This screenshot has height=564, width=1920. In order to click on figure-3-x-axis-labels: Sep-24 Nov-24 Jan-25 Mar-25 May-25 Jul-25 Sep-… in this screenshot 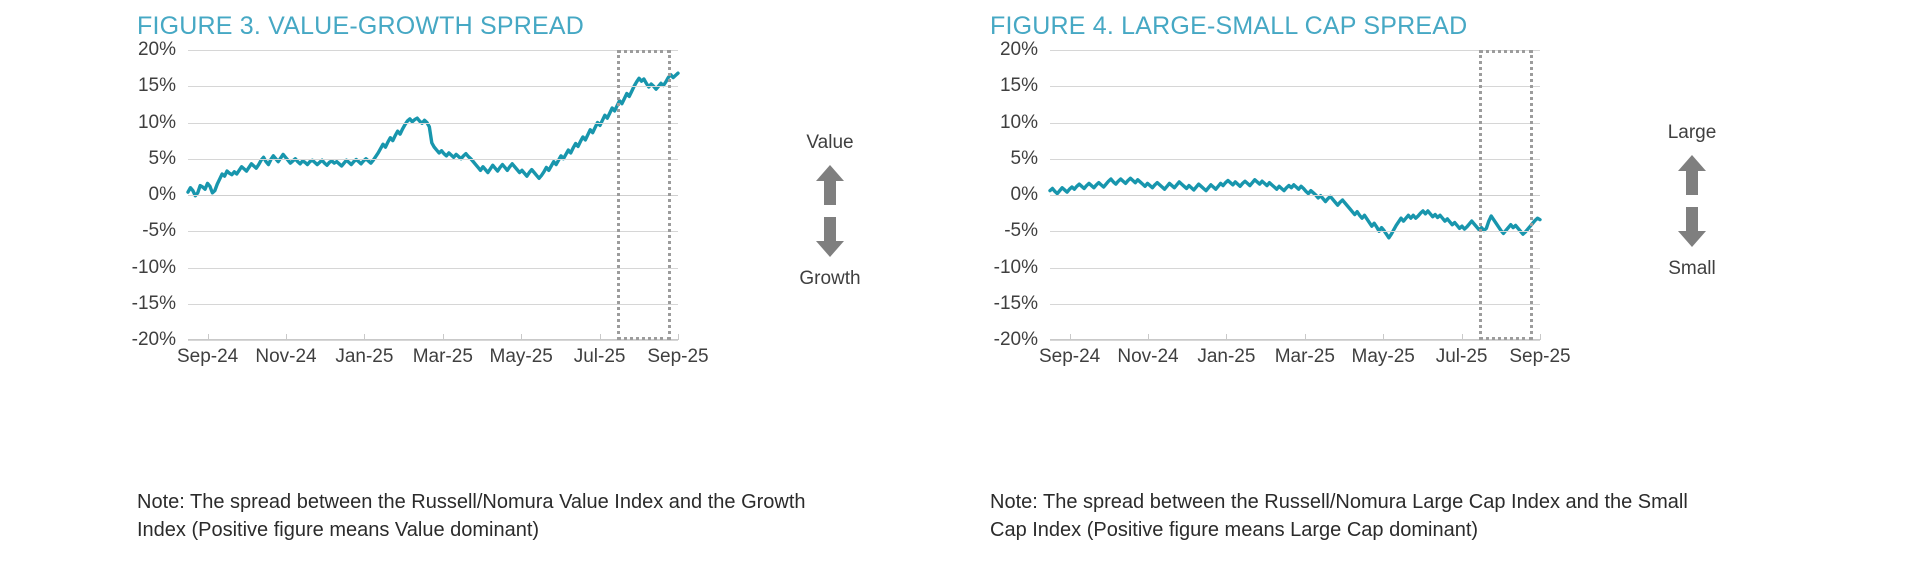, I will do `click(443, 361)`.